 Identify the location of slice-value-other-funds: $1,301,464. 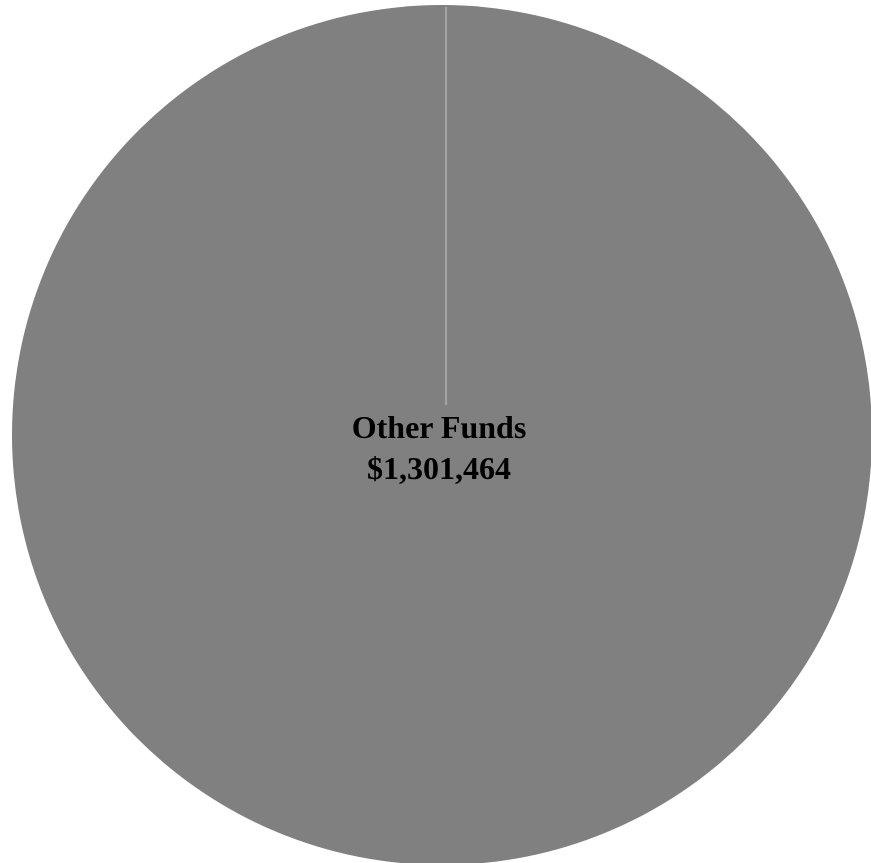
(439, 468).